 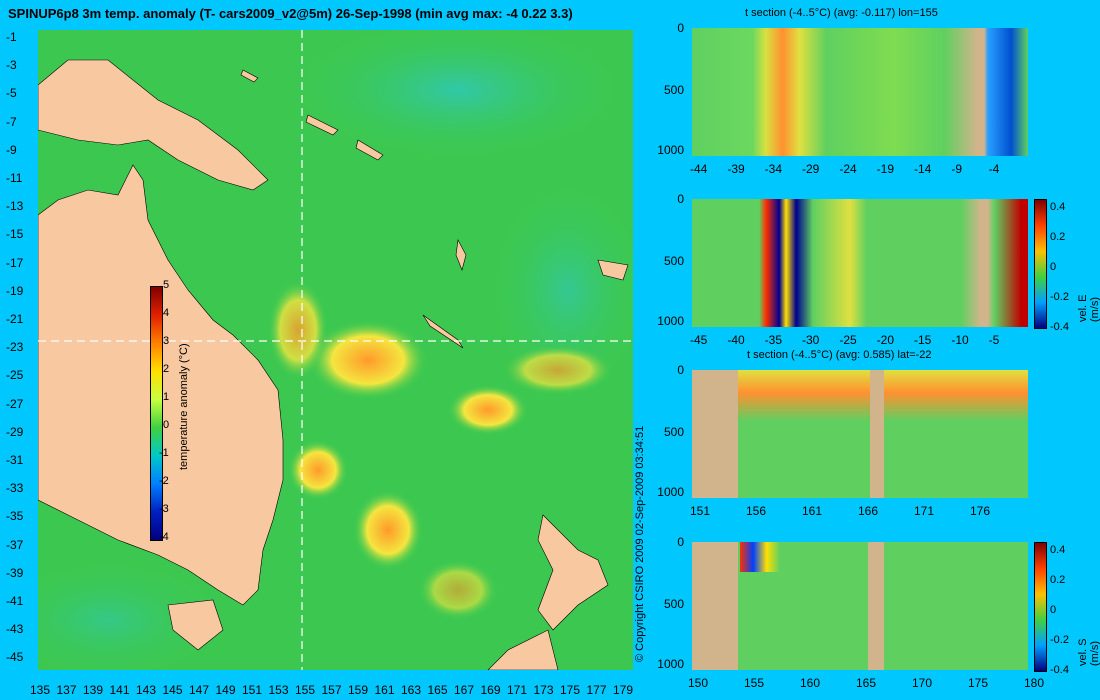 What do you see at coordinates (700, 511) in the screenshot?
I see `section-x-tick-label: 151` at bounding box center [700, 511].